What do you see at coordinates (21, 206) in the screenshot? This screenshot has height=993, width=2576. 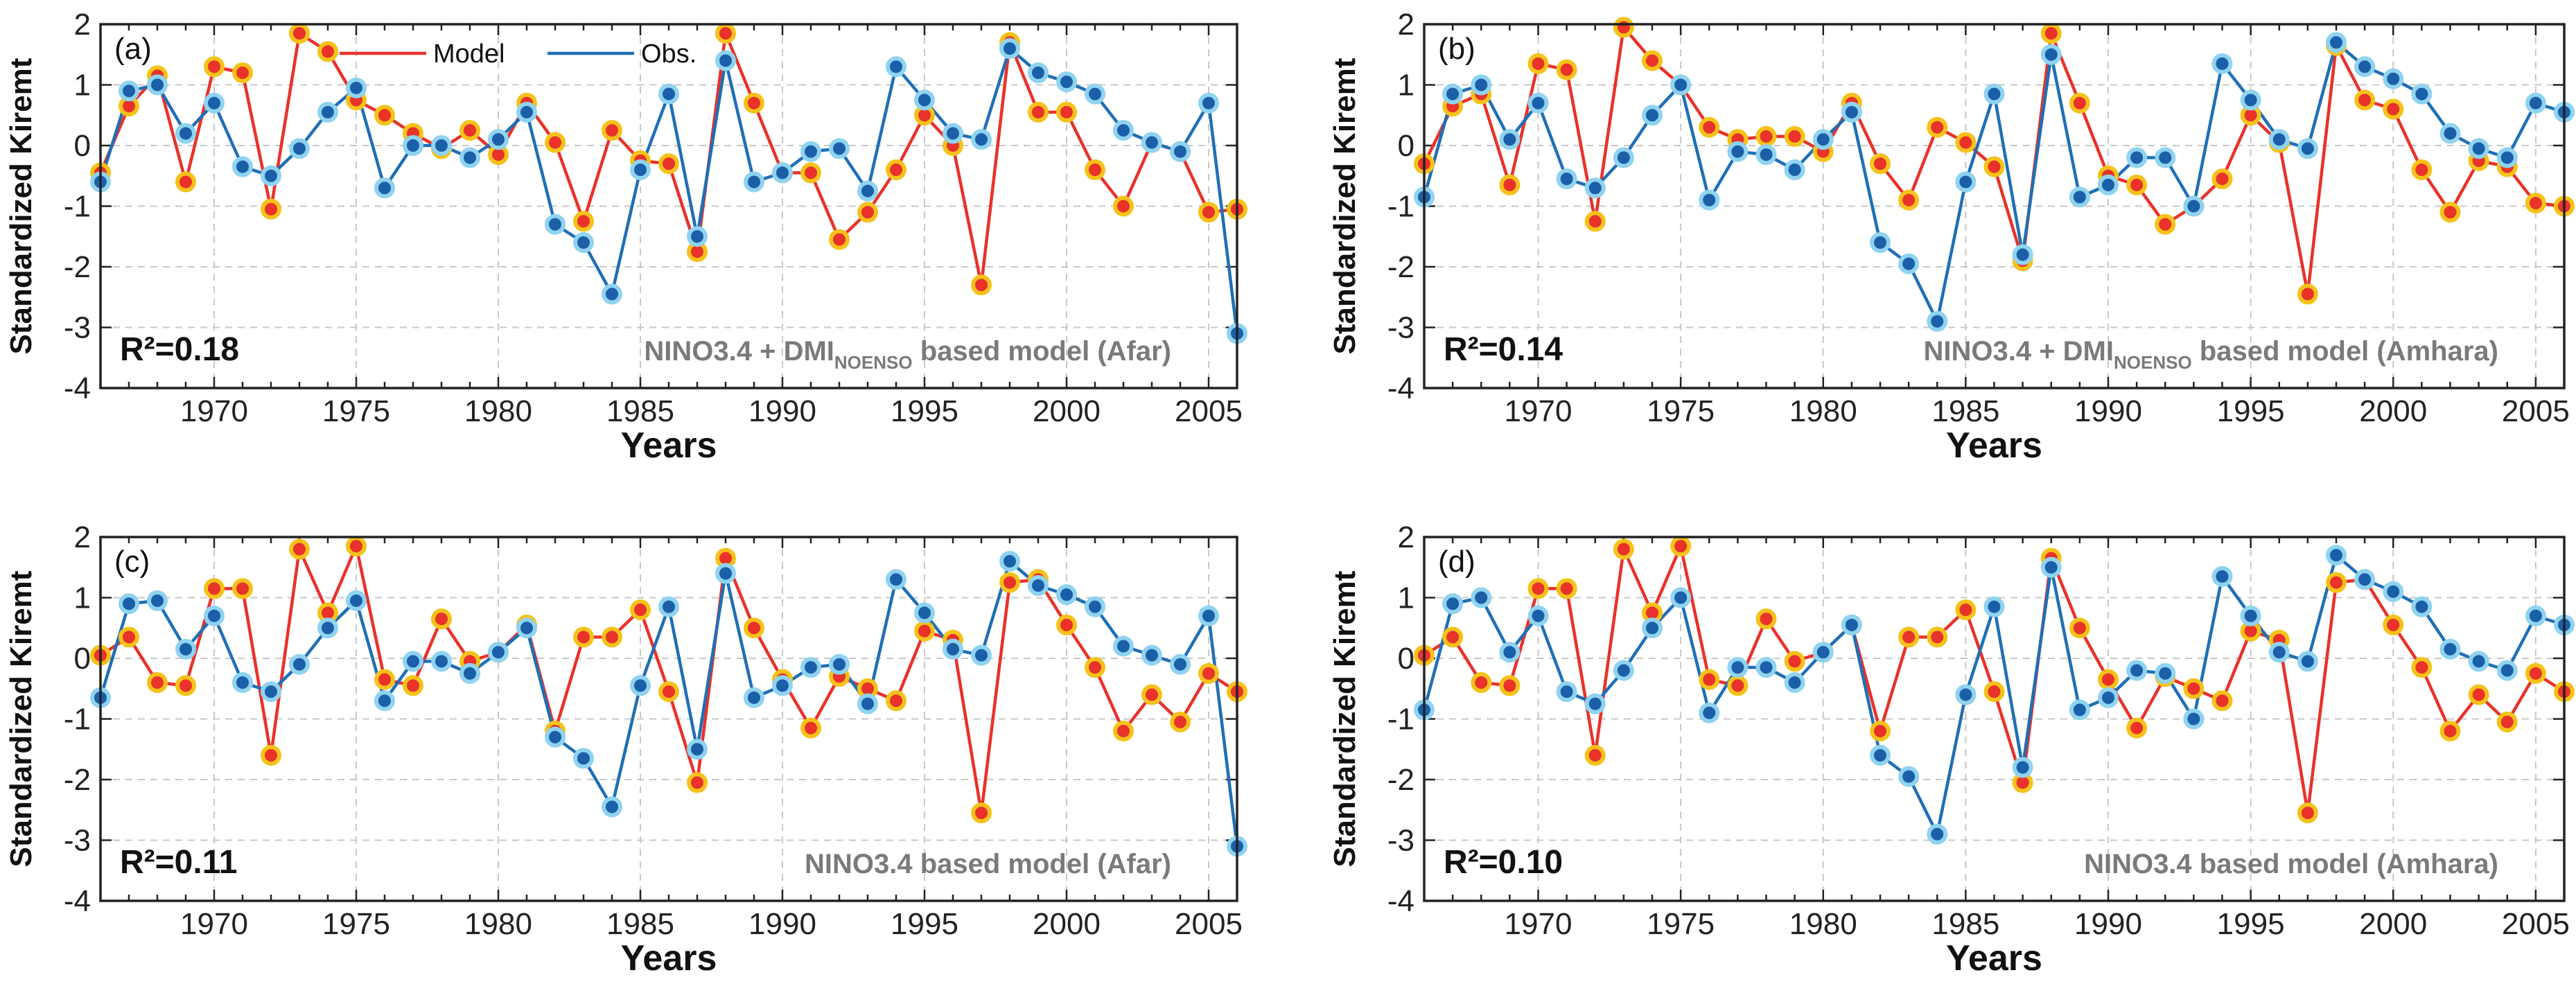 I see `y-axis-label: Standardized Kiremt` at bounding box center [21, 206].